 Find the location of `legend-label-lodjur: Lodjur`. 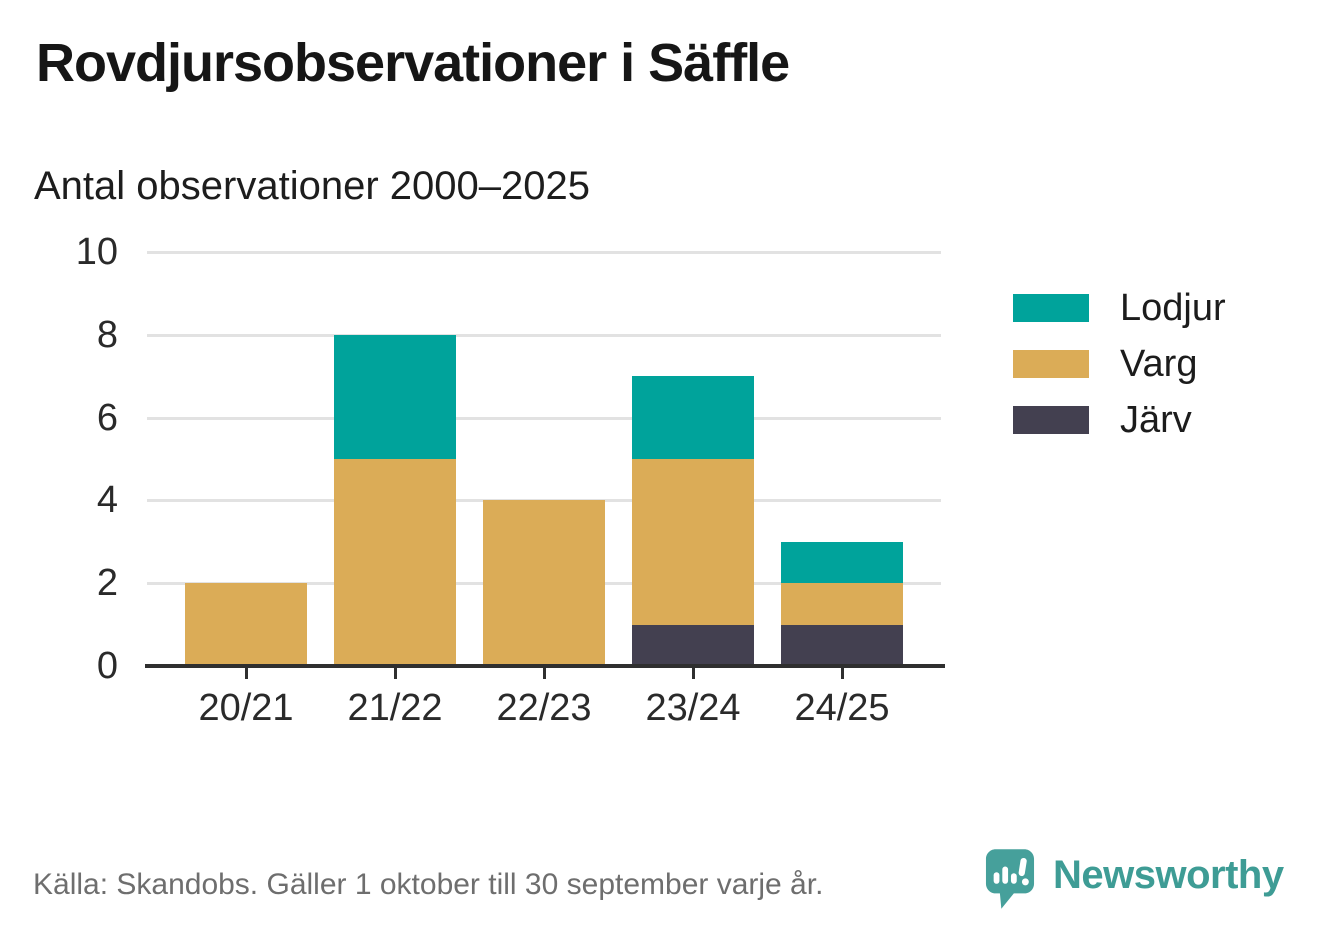

legend-label-lodjur: Lodjur is located at coordinates (1173, 308).